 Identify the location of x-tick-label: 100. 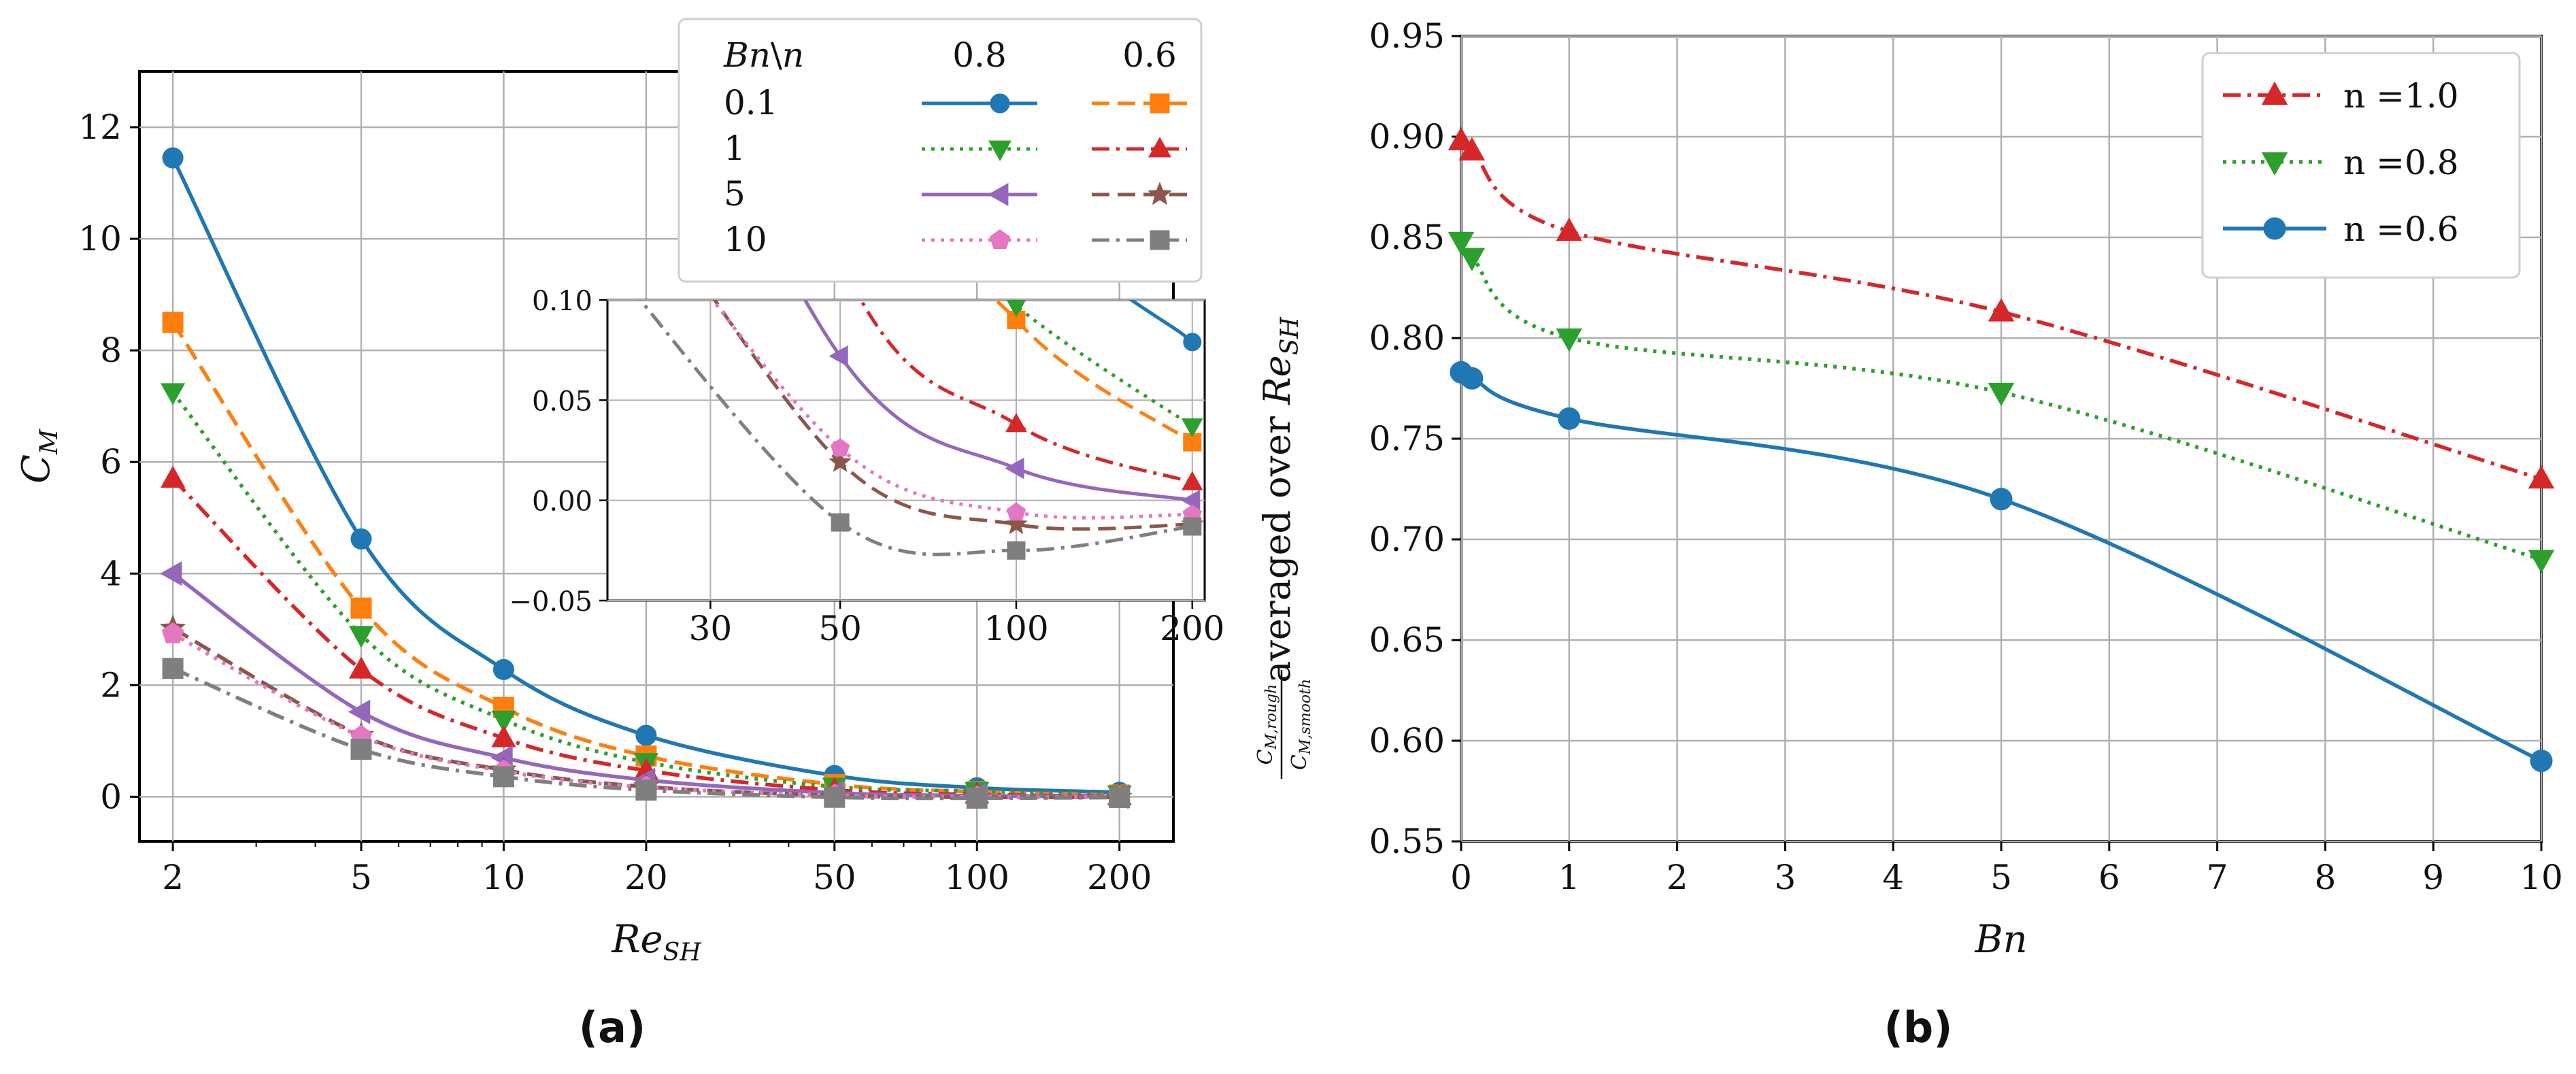
(977, 877).